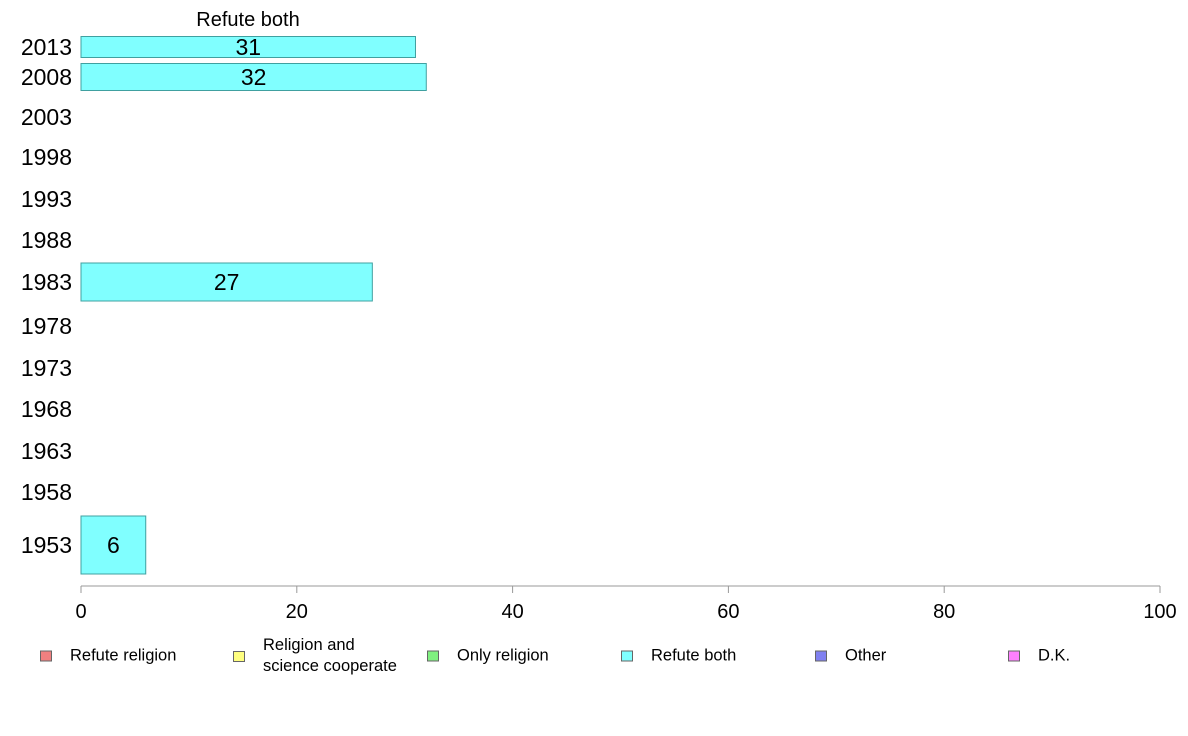  I want to click on y-tick-label: 1988, so click(46, 240).